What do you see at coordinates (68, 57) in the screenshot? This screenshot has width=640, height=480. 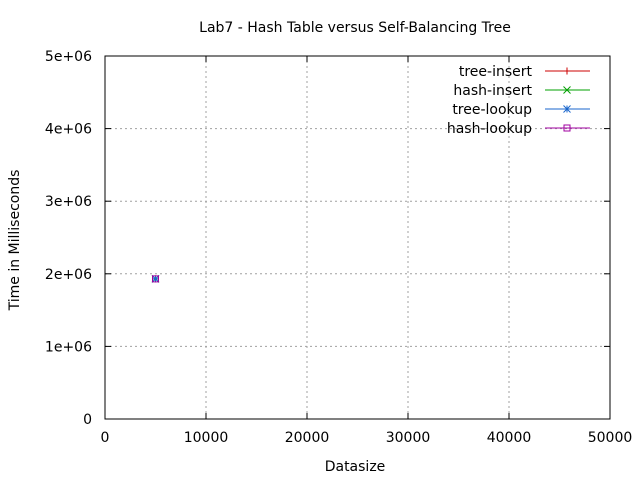 I see `y-tick-label: 5e+06` at bounding box center [68, 57].